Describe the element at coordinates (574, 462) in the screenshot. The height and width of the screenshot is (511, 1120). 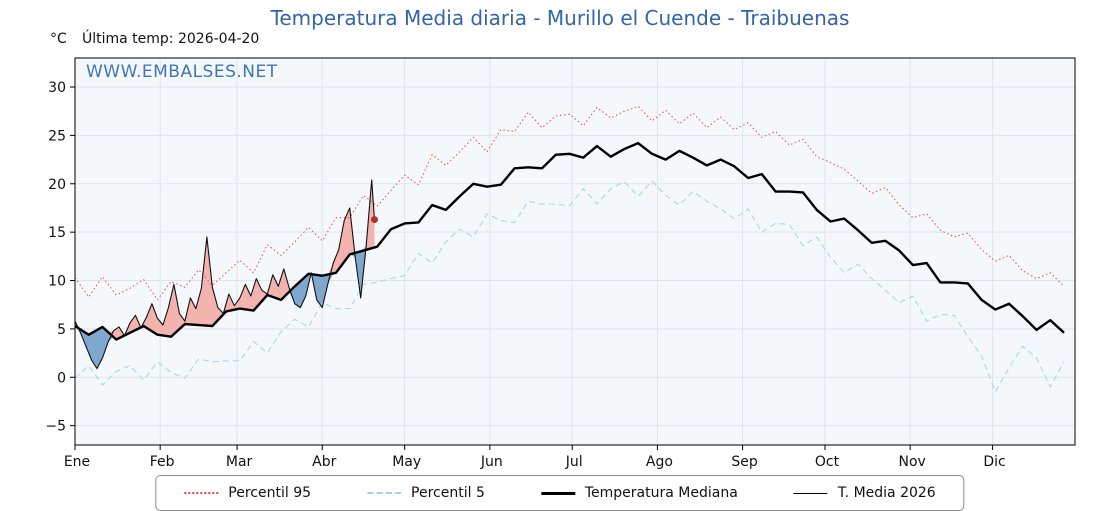
I see `x-tick-label: Jul` at that location.